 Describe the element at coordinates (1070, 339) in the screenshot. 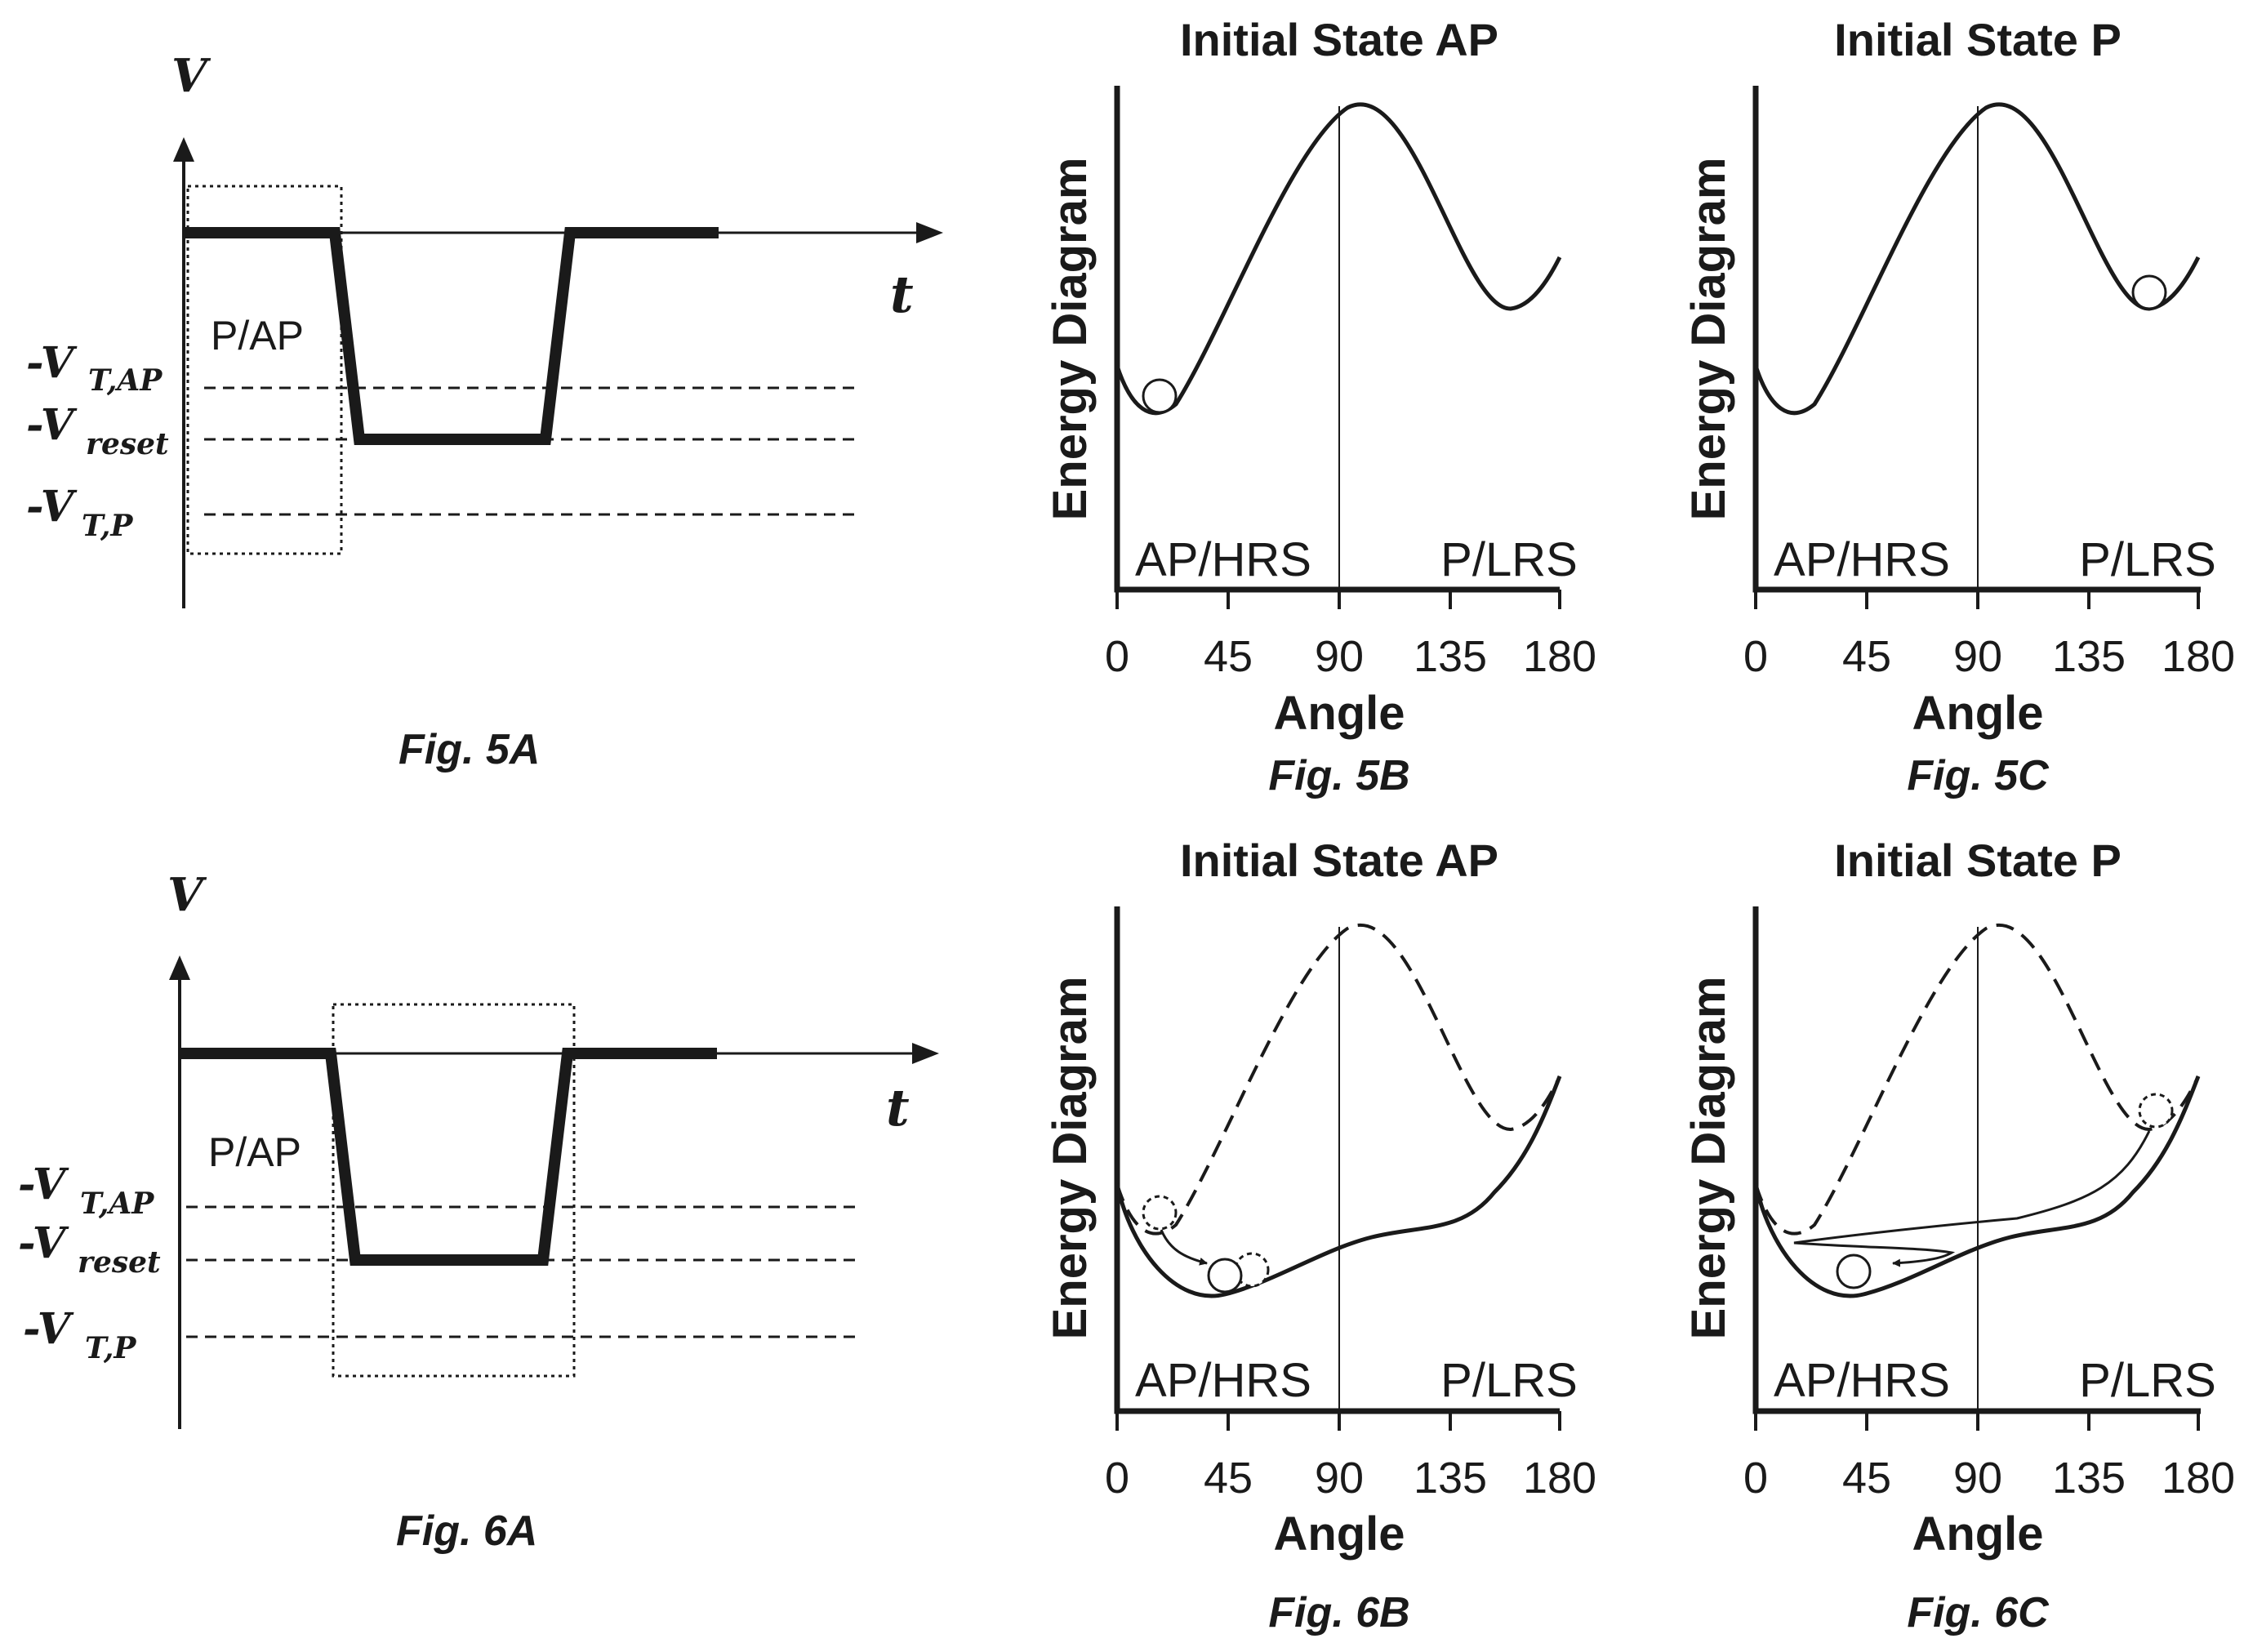

I see `fig5b-ylabel: Energy Diagram` at that location.